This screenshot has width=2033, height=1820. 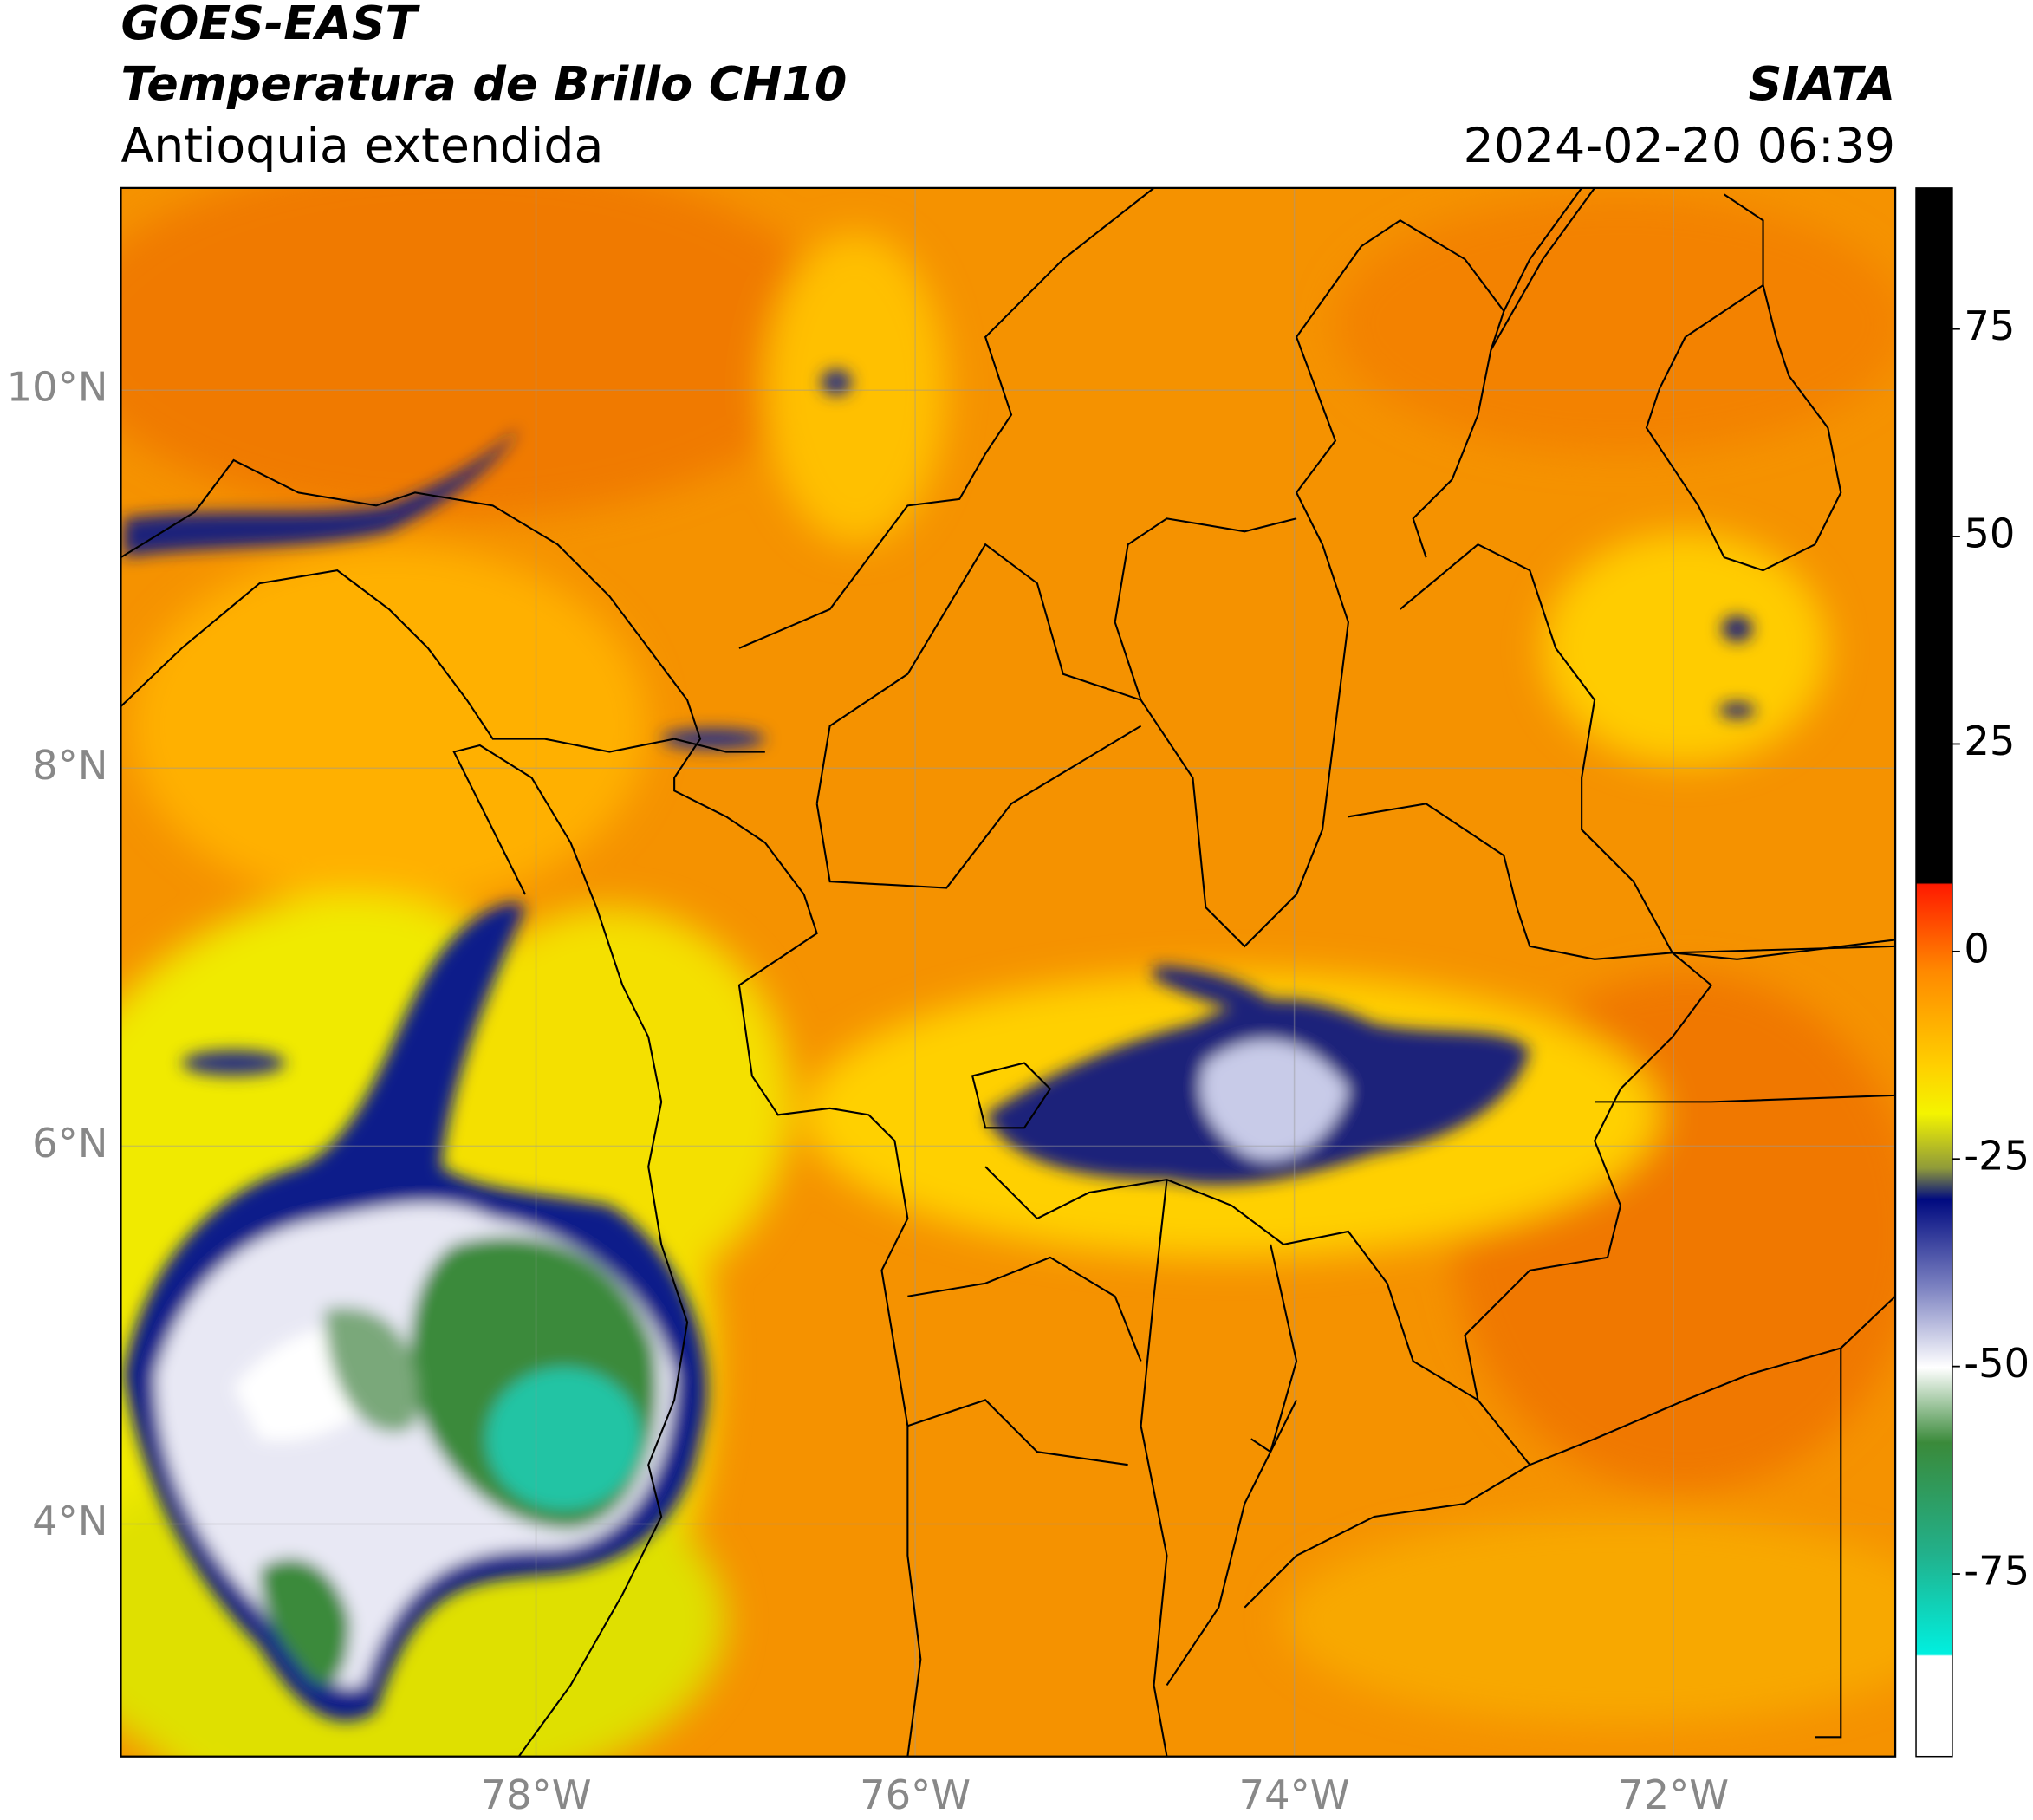 What do you see at coordinates (1997, 1156) in the screenshot?
I see `colorbar-tick-label: -25` at bounding box center [1997, 1156].